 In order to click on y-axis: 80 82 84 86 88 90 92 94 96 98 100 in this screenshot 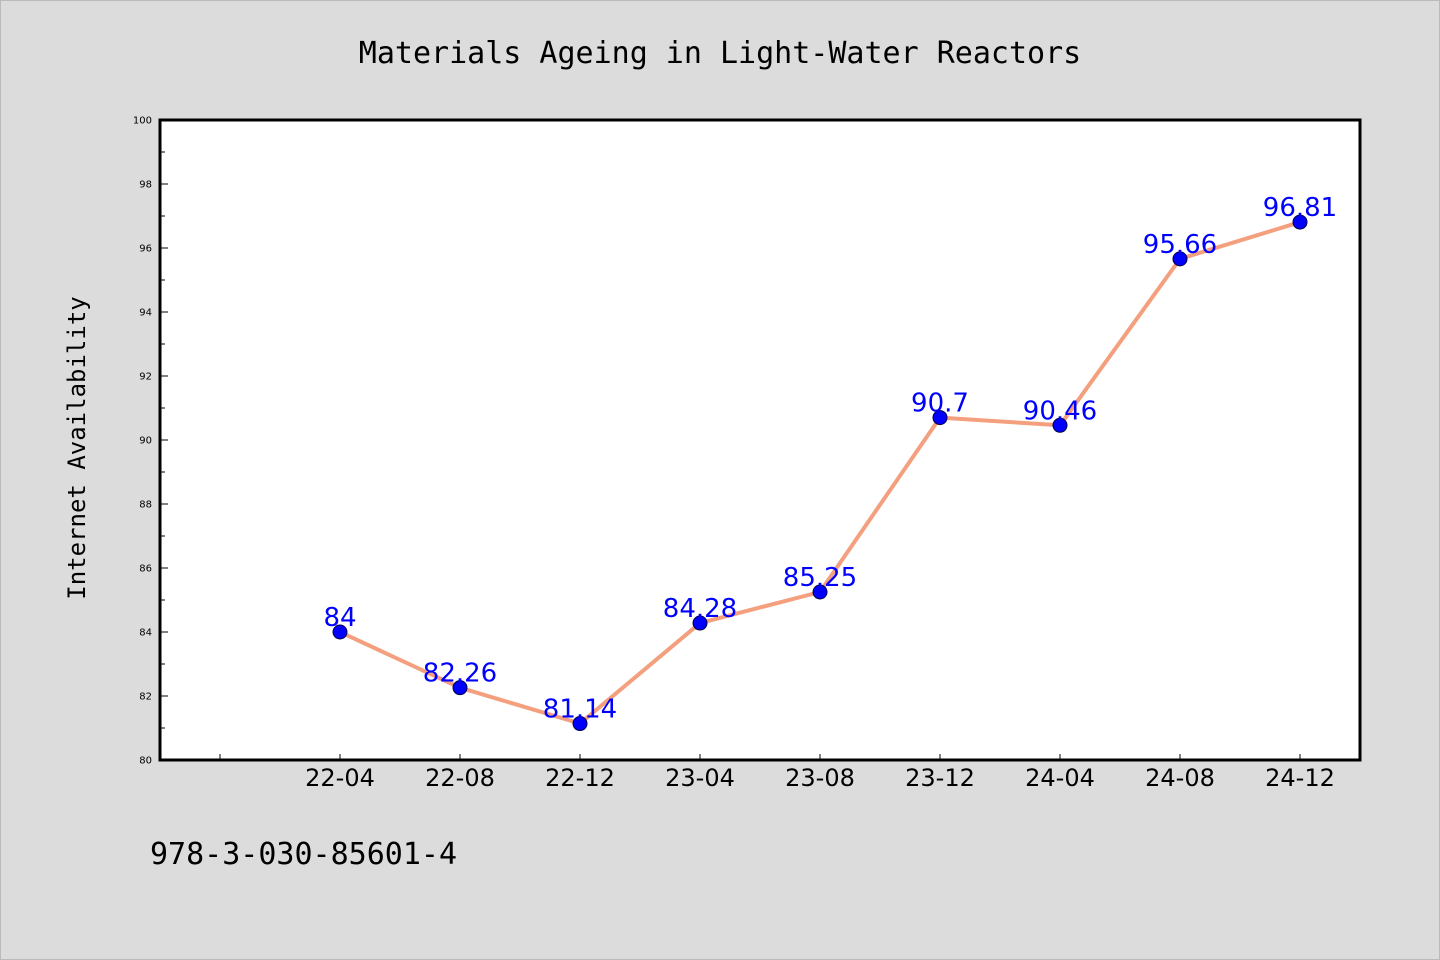, I will do `click(150, 441)`.